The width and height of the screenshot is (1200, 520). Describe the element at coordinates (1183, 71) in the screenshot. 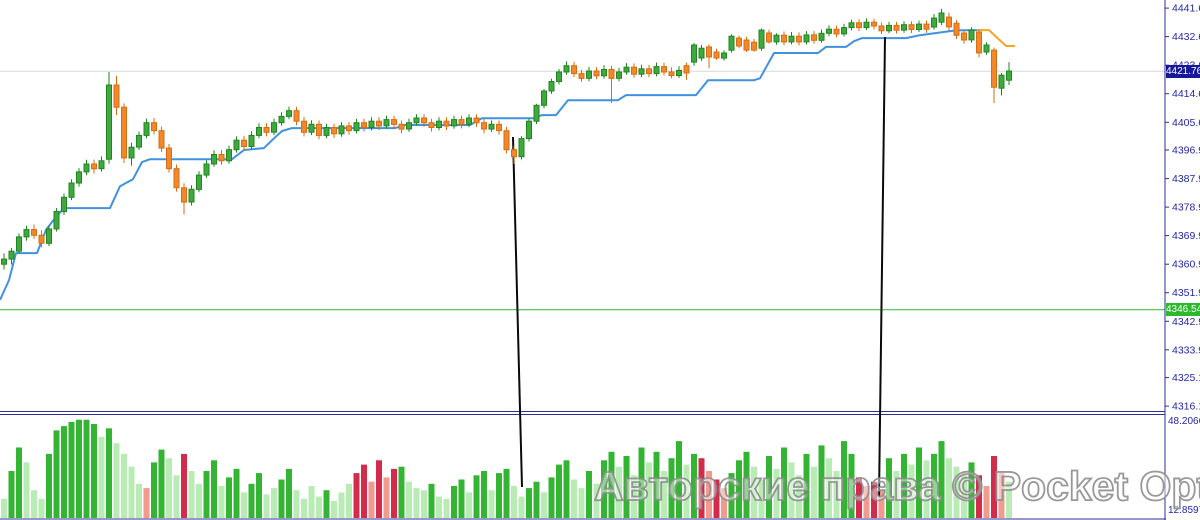

I see `current-price-badge: 4421.76` at that location.